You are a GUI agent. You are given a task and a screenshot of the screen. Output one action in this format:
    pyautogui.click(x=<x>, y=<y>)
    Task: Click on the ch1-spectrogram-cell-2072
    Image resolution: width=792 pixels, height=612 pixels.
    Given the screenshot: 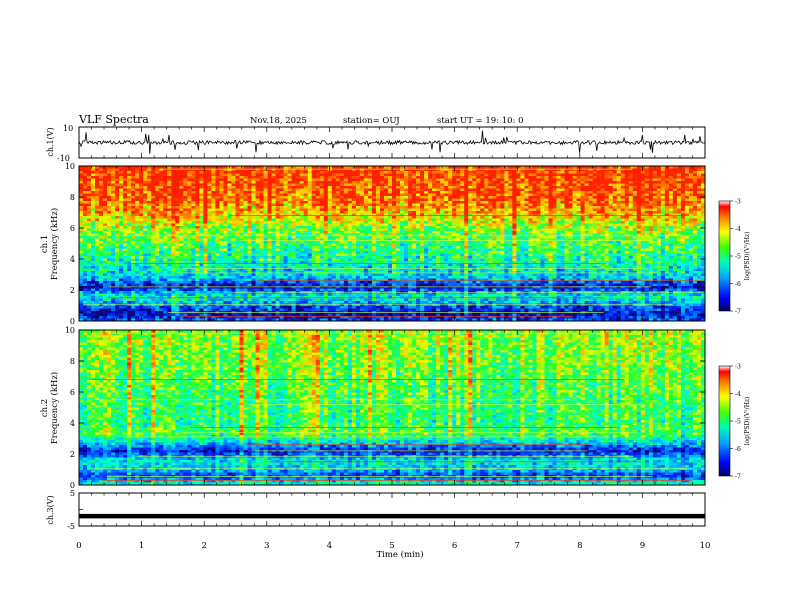 What is the action you would take?
    pyautogui.click(x=257, y=200)
    